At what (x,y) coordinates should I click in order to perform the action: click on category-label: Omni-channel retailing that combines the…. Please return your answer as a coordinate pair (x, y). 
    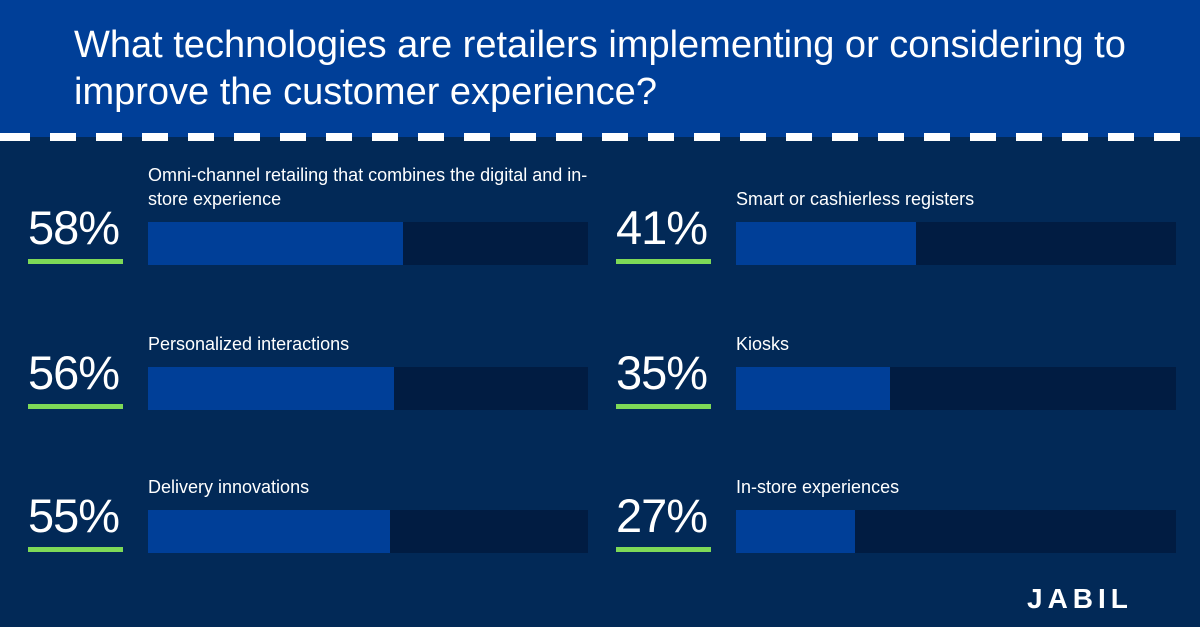
    Looking at the image, I should click on (368, 187).